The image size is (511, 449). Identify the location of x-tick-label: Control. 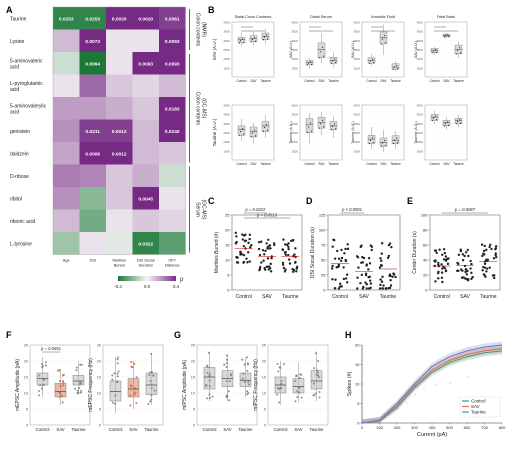
(43, 429).